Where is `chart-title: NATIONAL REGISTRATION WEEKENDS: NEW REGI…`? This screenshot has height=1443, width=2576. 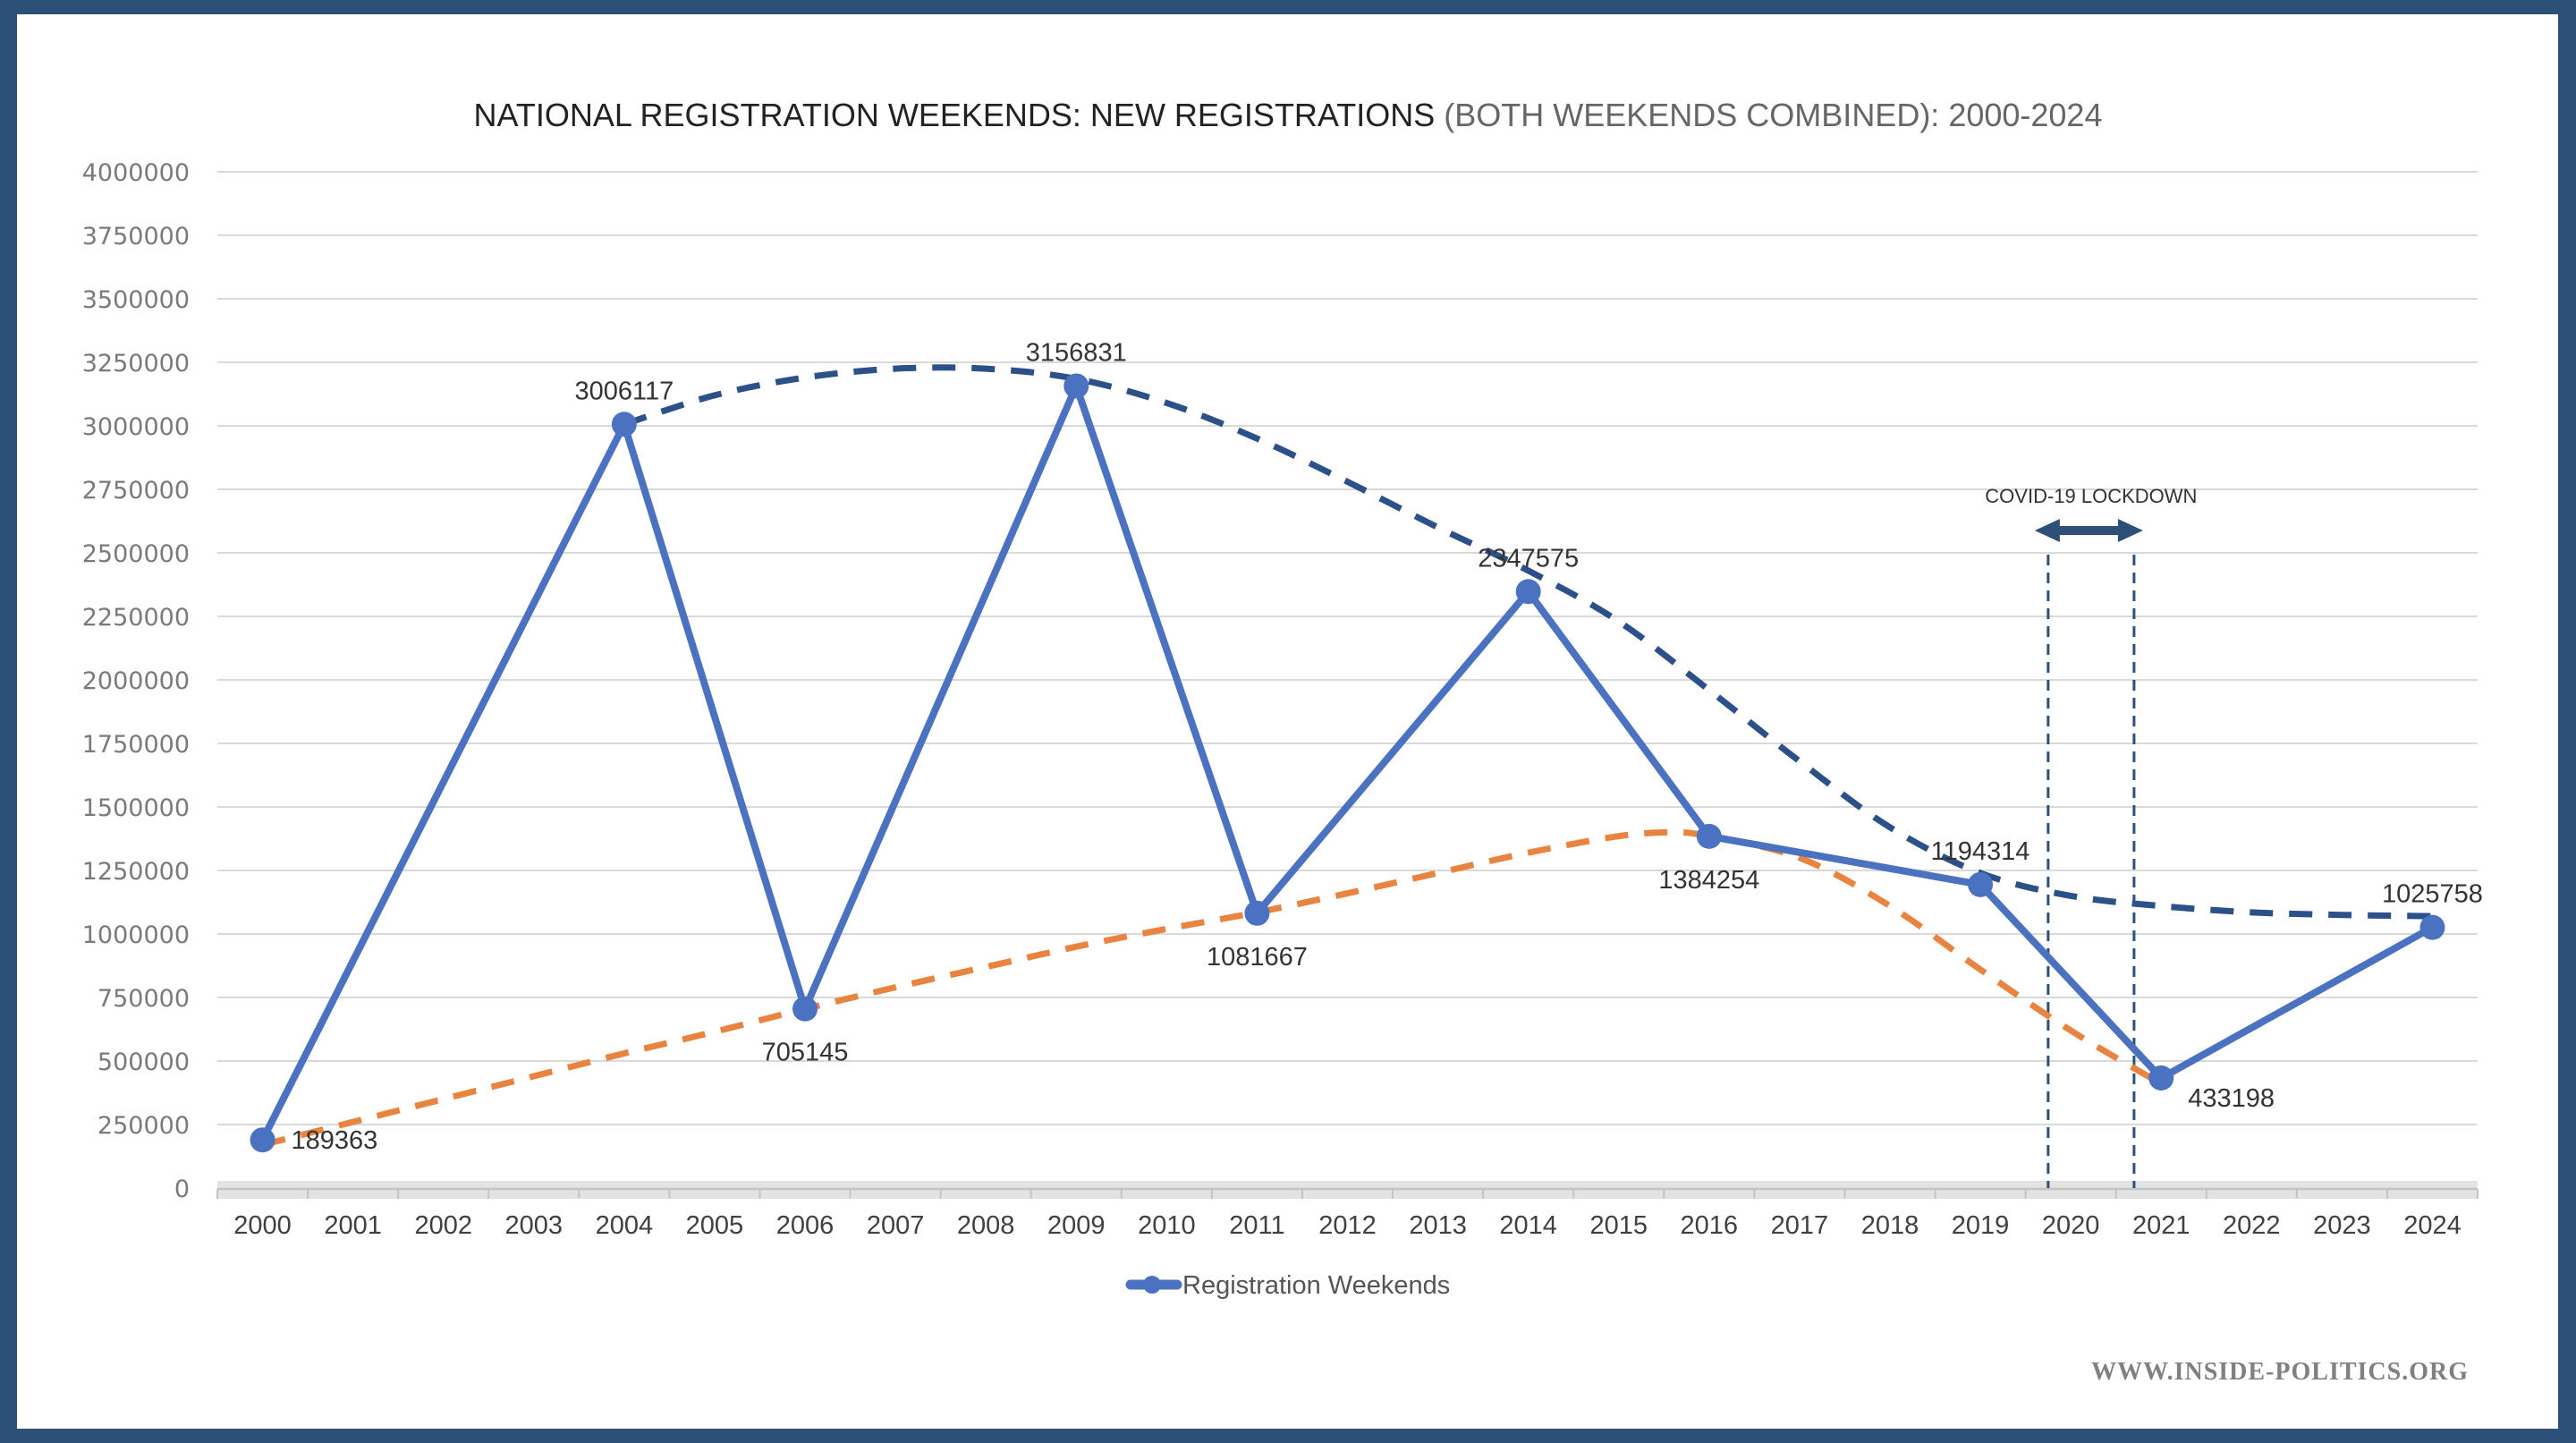 chart-title: NATIONAL REGISTRATION WEEKENDS: NEW REGI… is located at coordinates (1288, 115).